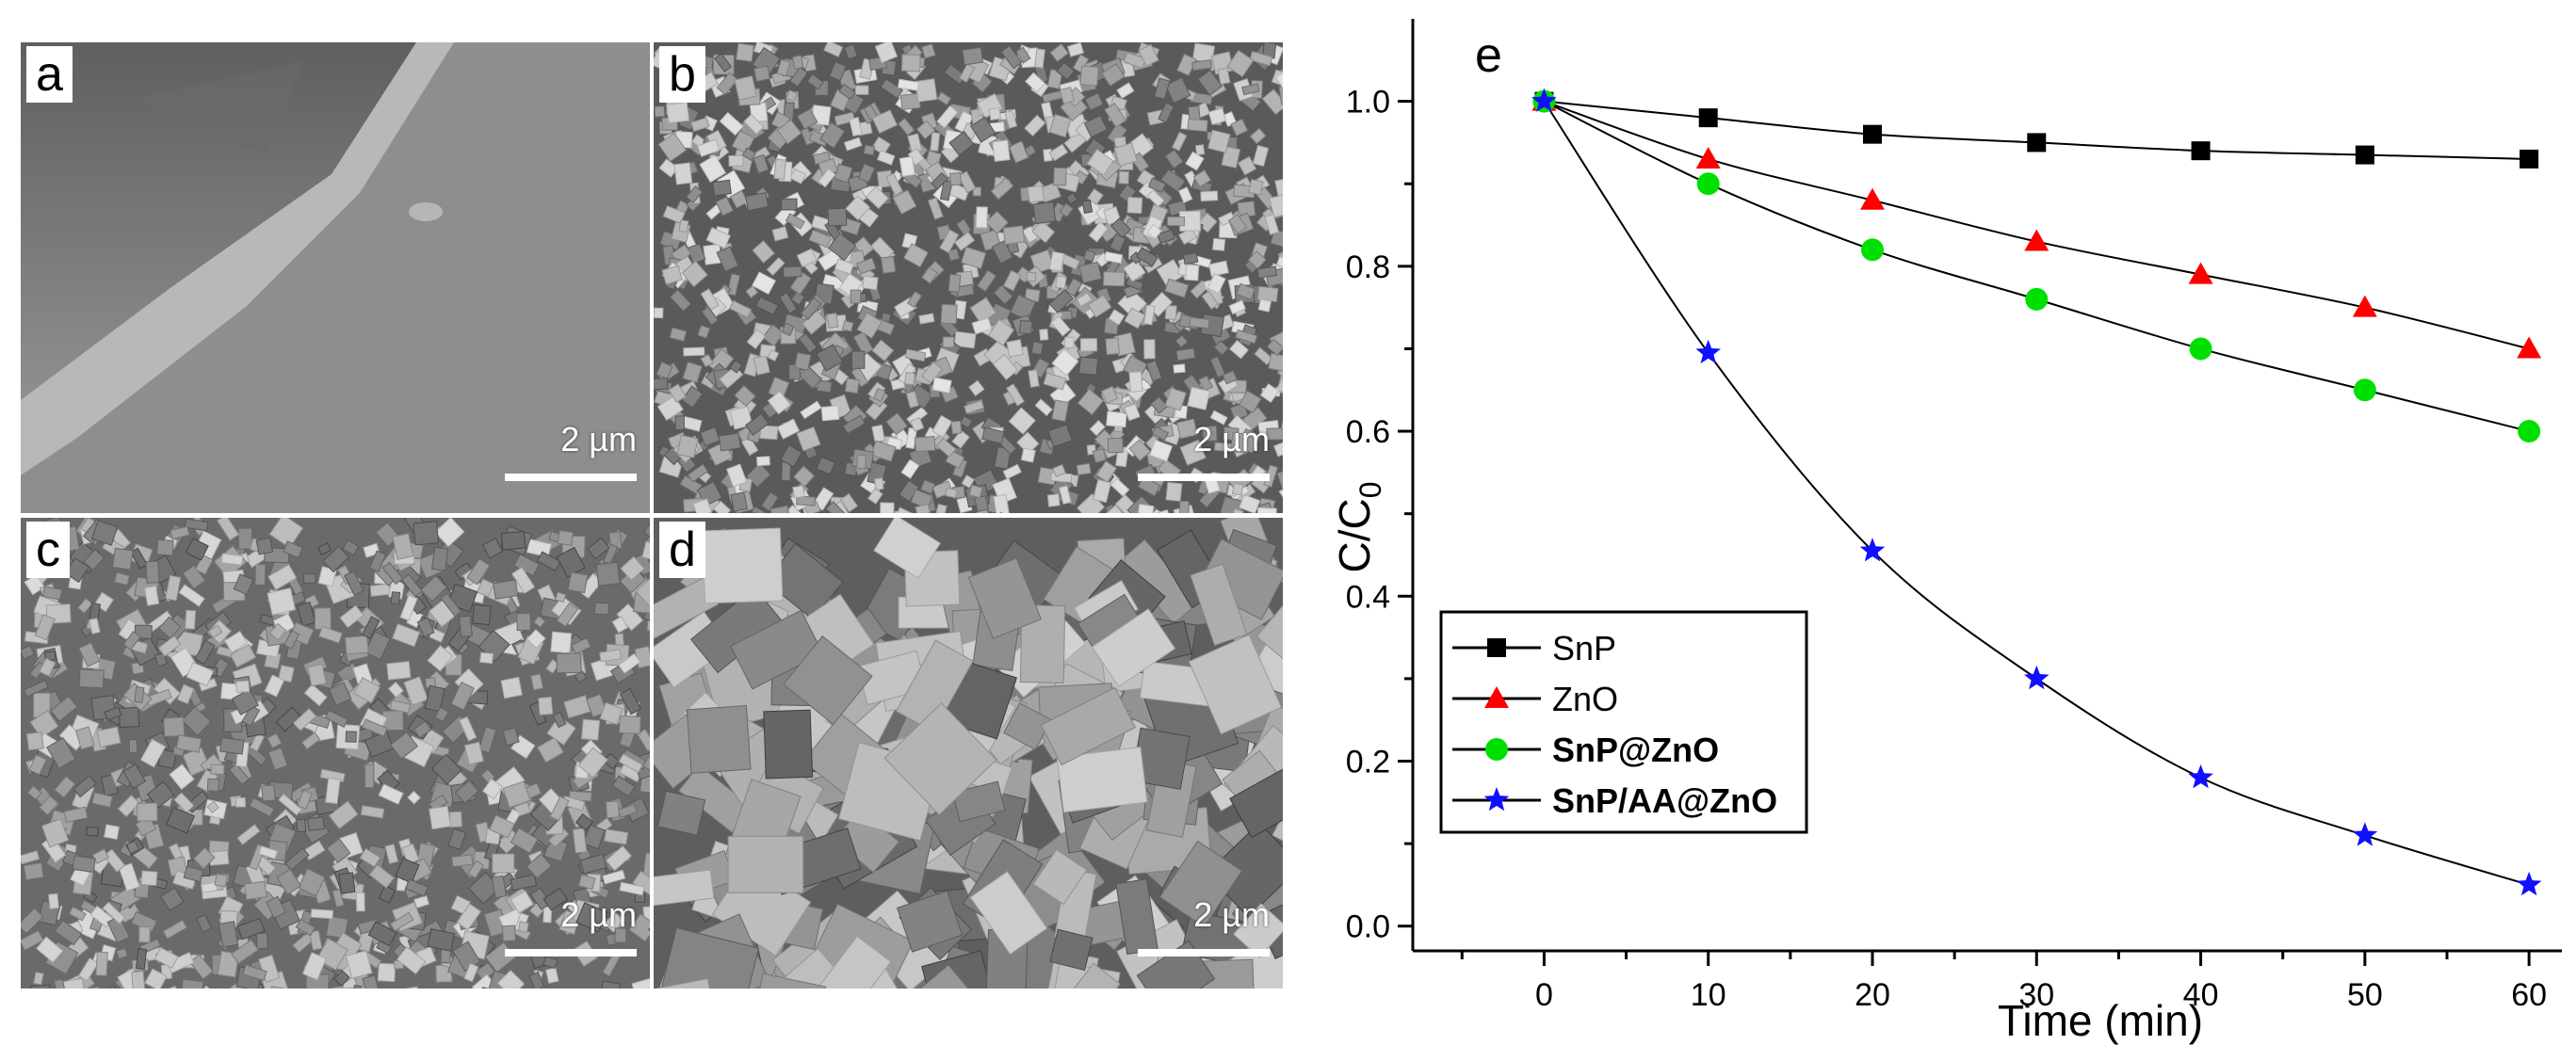  What do you see at coordinates (1623, 722) in the screenshot?
I see `chart-legend: SnP ZnO SnP@ZnO SnP/AA@ZnO` at bounding box center [1623, 722].